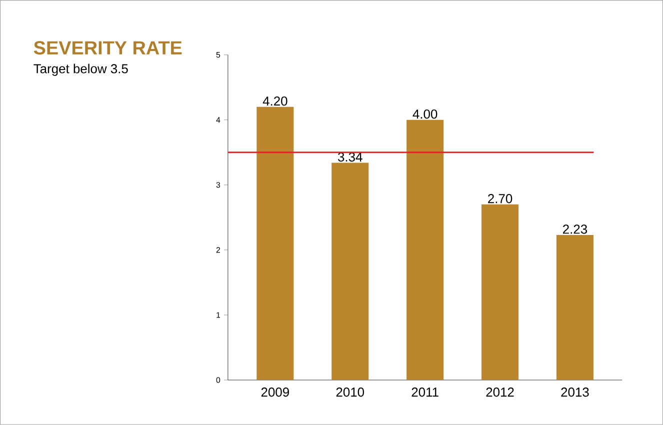 This screenshot has width=663, height=425. Describe the element at coordinates (350, 392) in the screenshot. I see `x-tick-label: 2010` at that location.